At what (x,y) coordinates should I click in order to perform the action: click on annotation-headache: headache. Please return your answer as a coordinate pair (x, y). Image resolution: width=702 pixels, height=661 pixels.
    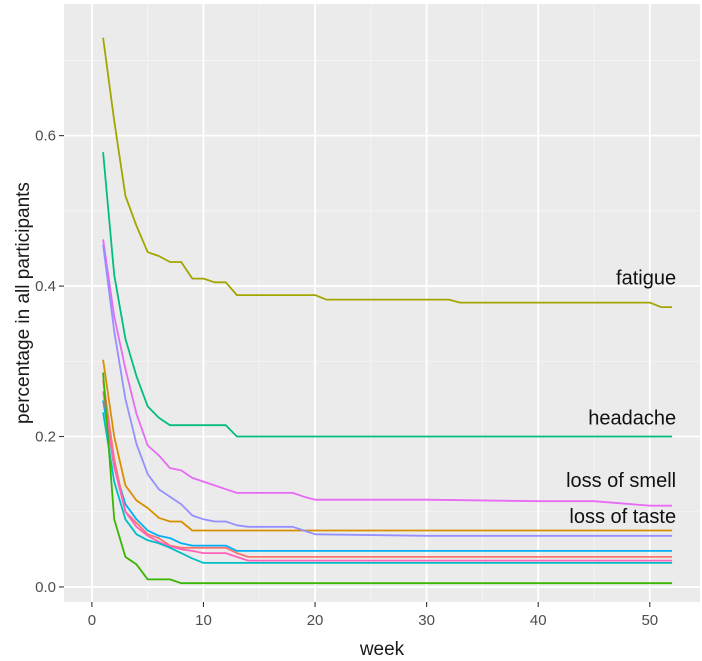
    Looking at the image, I should click on (632, 418).